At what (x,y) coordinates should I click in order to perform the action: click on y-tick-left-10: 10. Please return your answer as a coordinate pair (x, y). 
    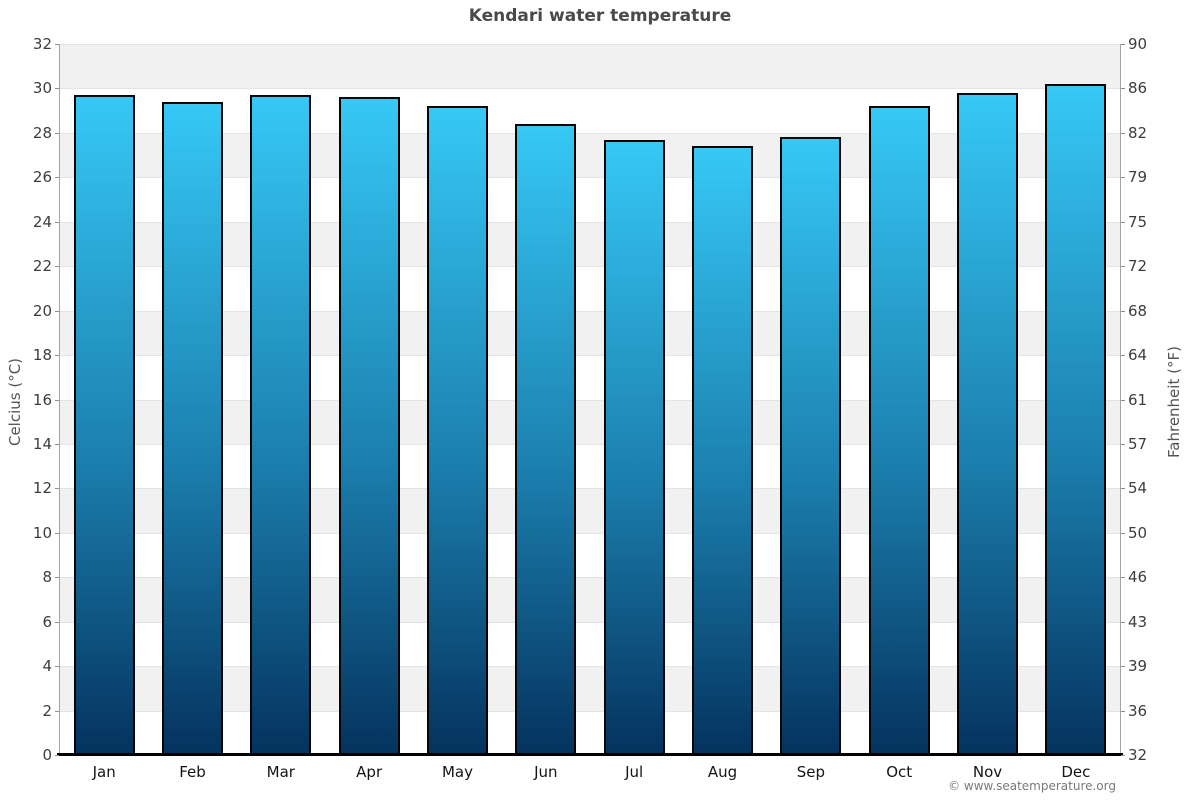
    Looking at the image, I should click on (42, 532).